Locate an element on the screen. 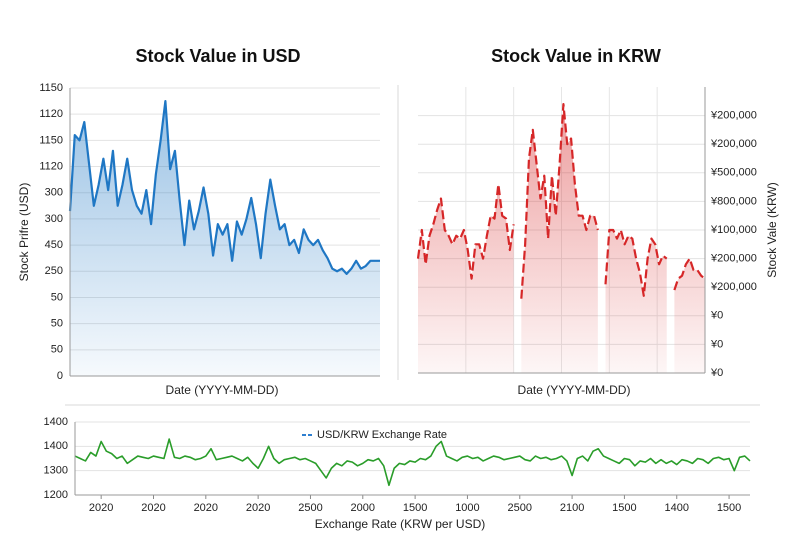  y-tick-label: 0 is located at coordinates (60, 376).